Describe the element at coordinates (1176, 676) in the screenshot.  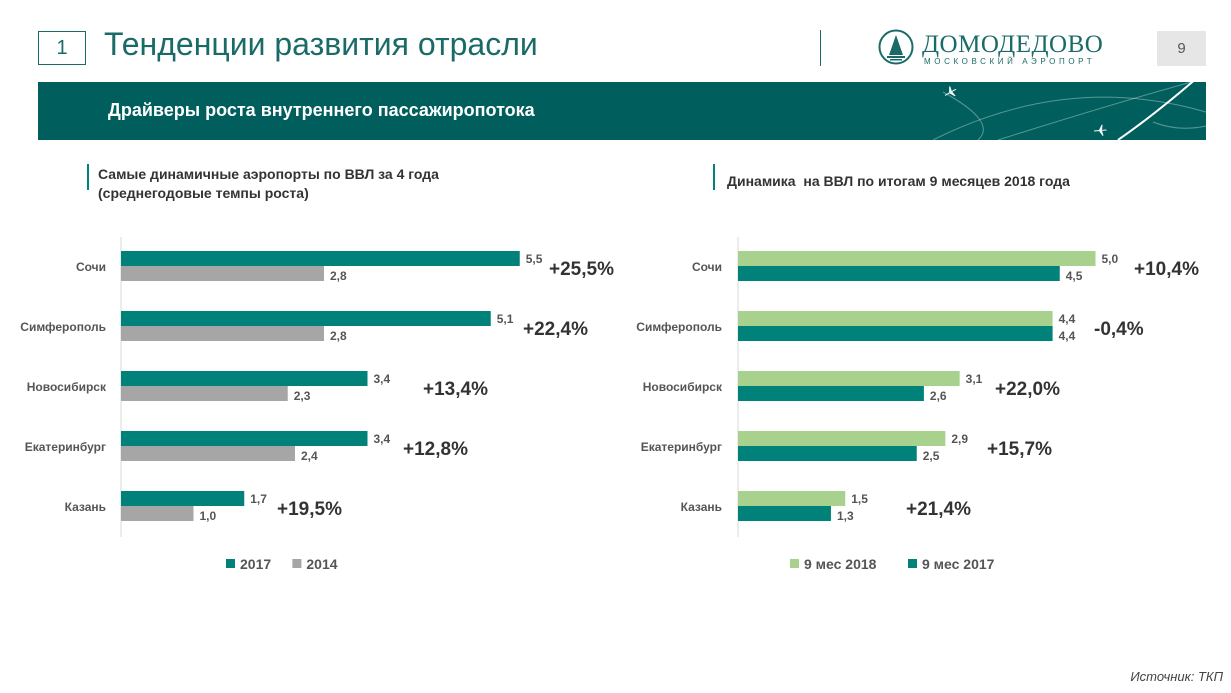
I see `source-note: Источник: ТКП` at that location.